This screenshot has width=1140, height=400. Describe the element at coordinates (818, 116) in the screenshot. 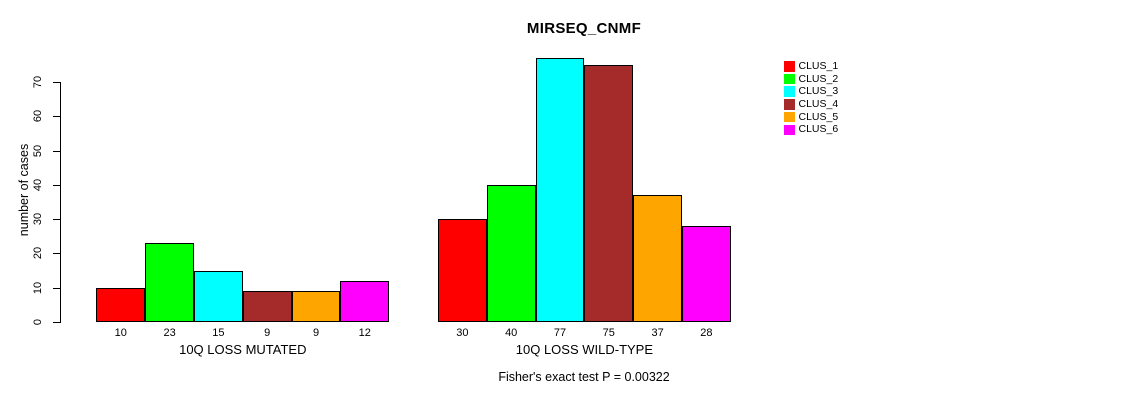

I see `legend-label: CLUS_5` at that location.